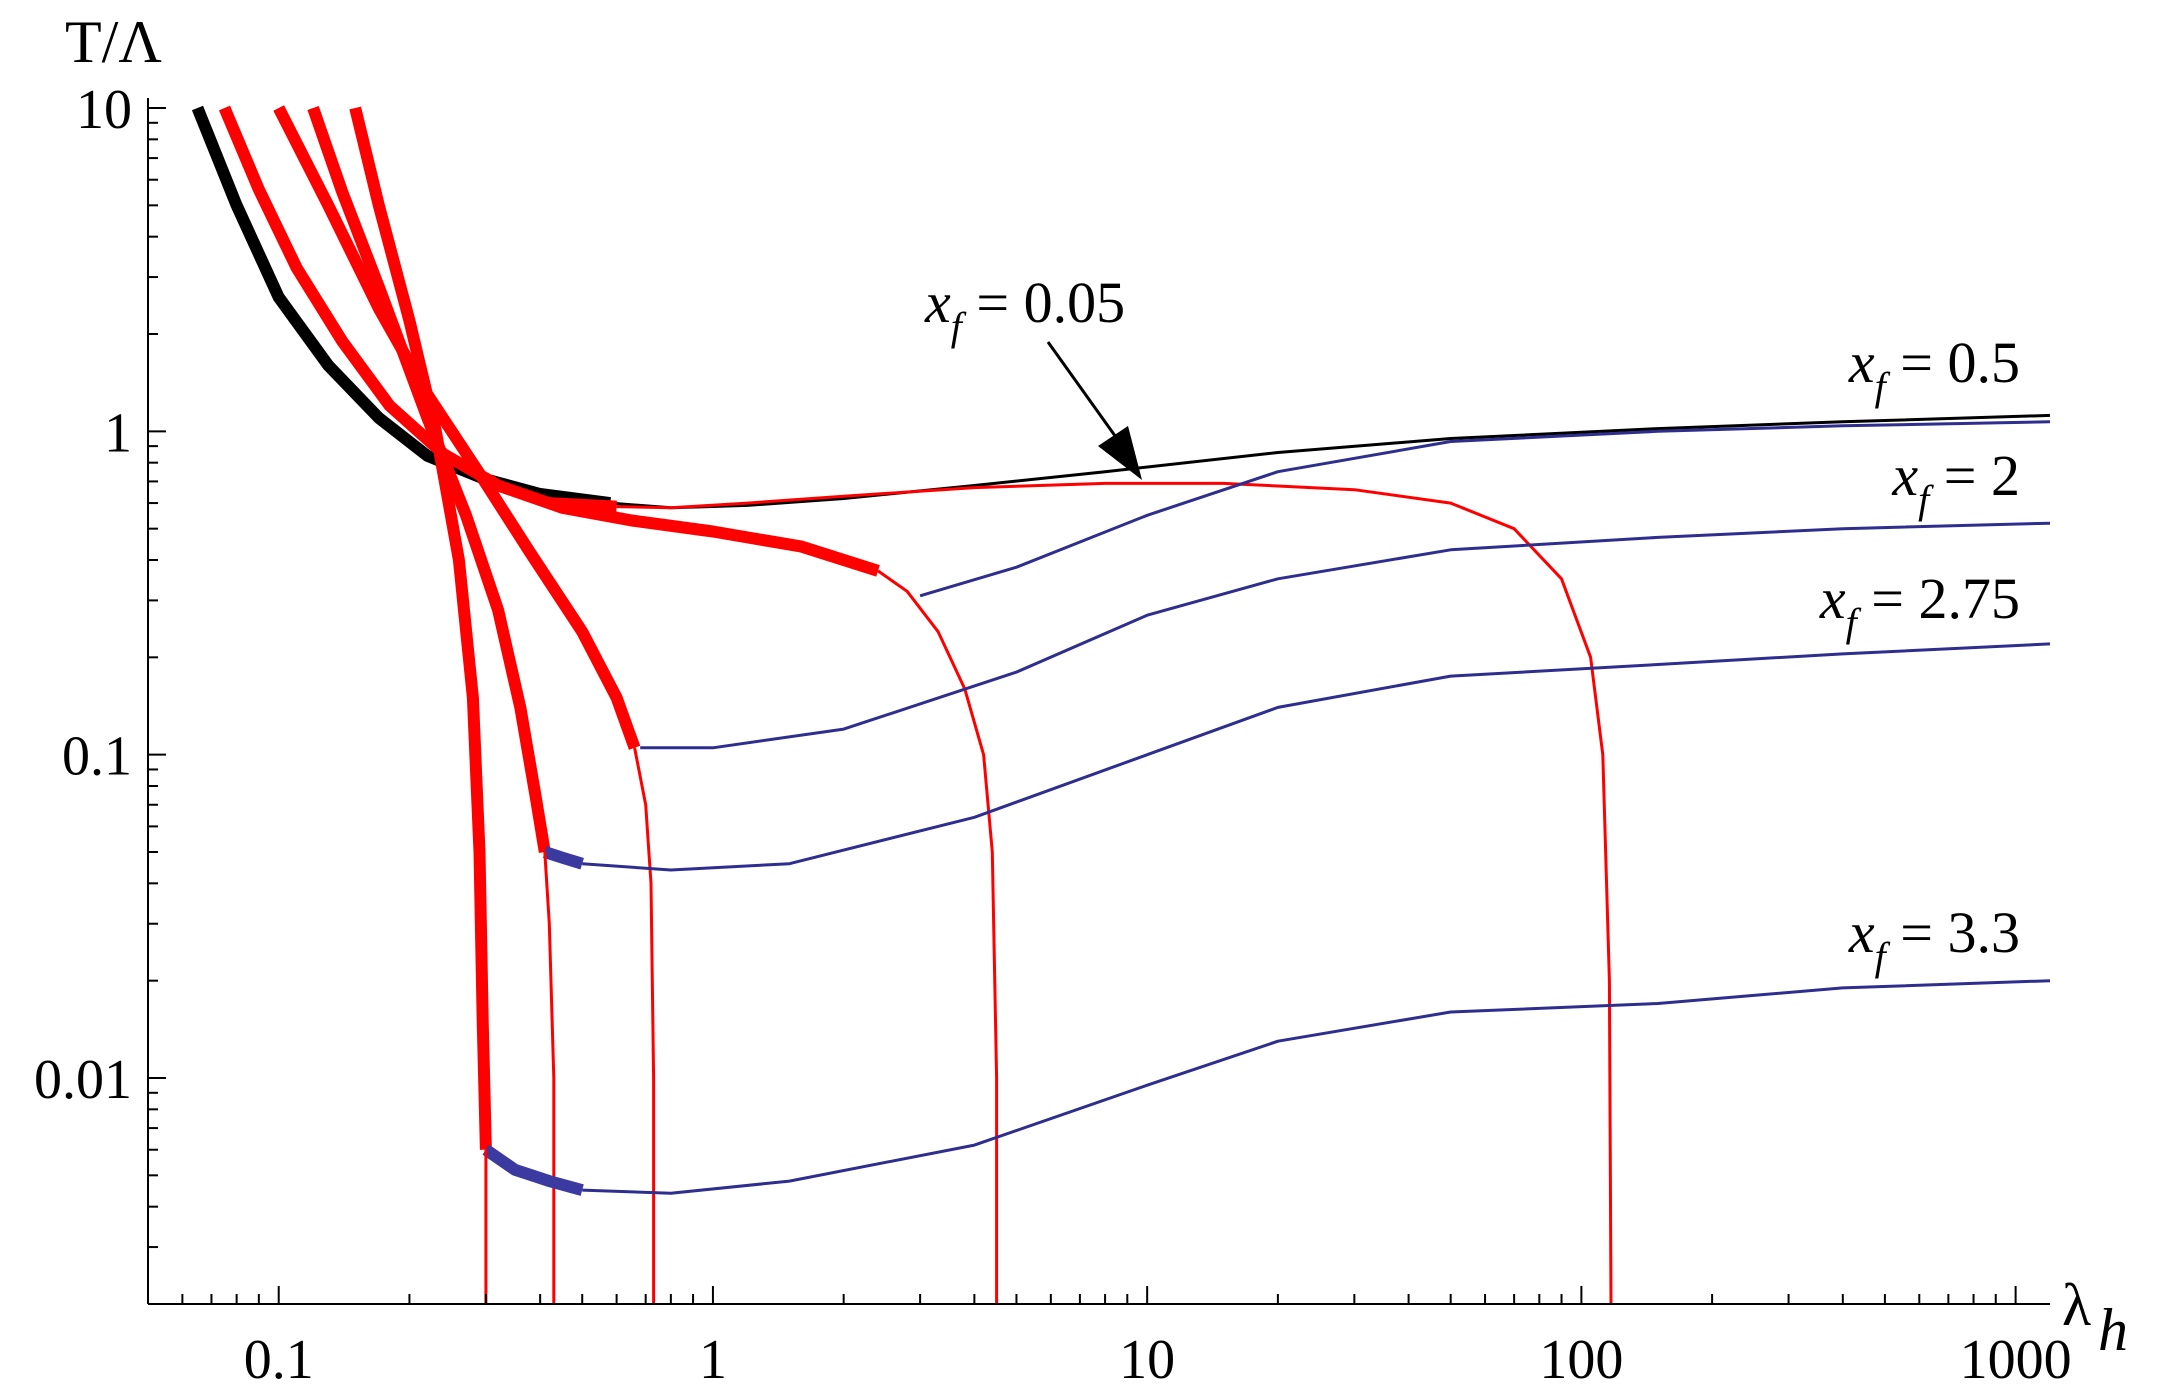  Describe the element at coordinates (1955, 482) in the screenshot. I see `annotation-label-3: xf = 2` at that location.